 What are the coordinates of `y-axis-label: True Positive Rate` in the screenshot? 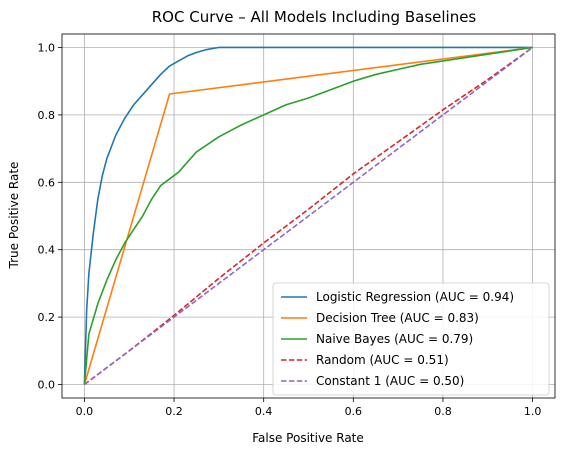 It's located at (14, 216).